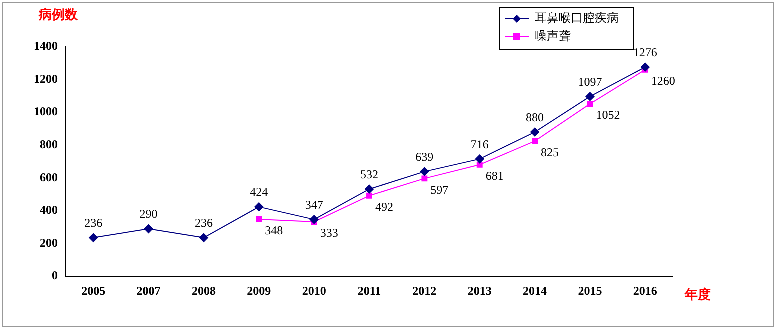 The image size is (776, 329). I want to click on data-label: 348, so click(274, 231).